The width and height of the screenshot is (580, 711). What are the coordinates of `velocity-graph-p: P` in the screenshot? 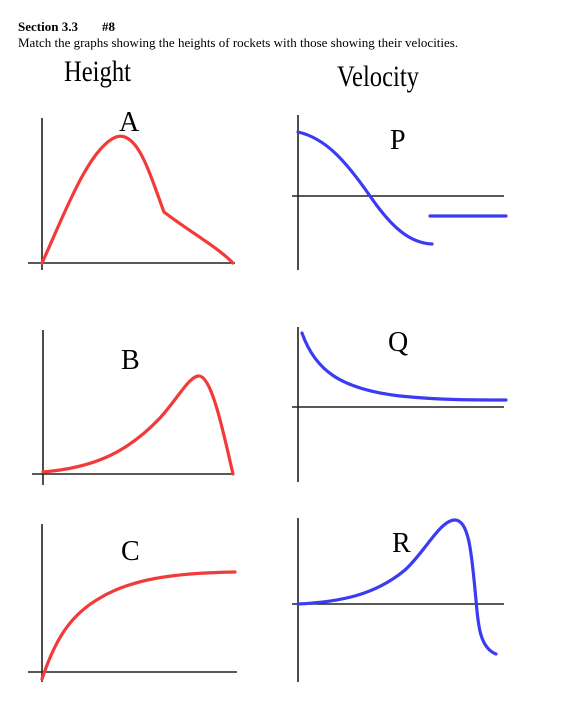 It's located at (400, 192).